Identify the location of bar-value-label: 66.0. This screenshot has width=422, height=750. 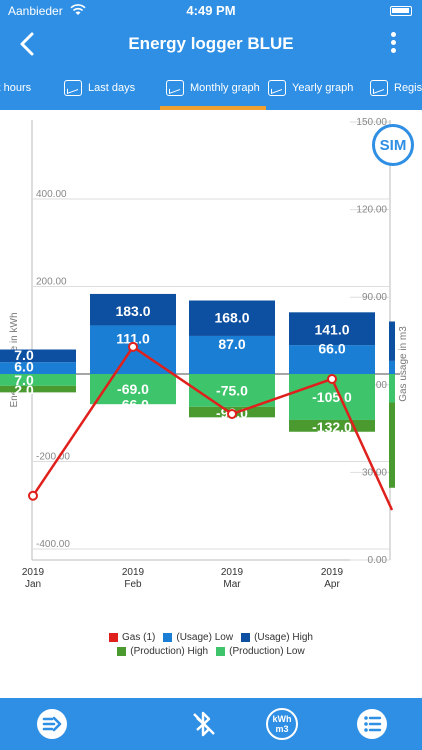
(331, 349).